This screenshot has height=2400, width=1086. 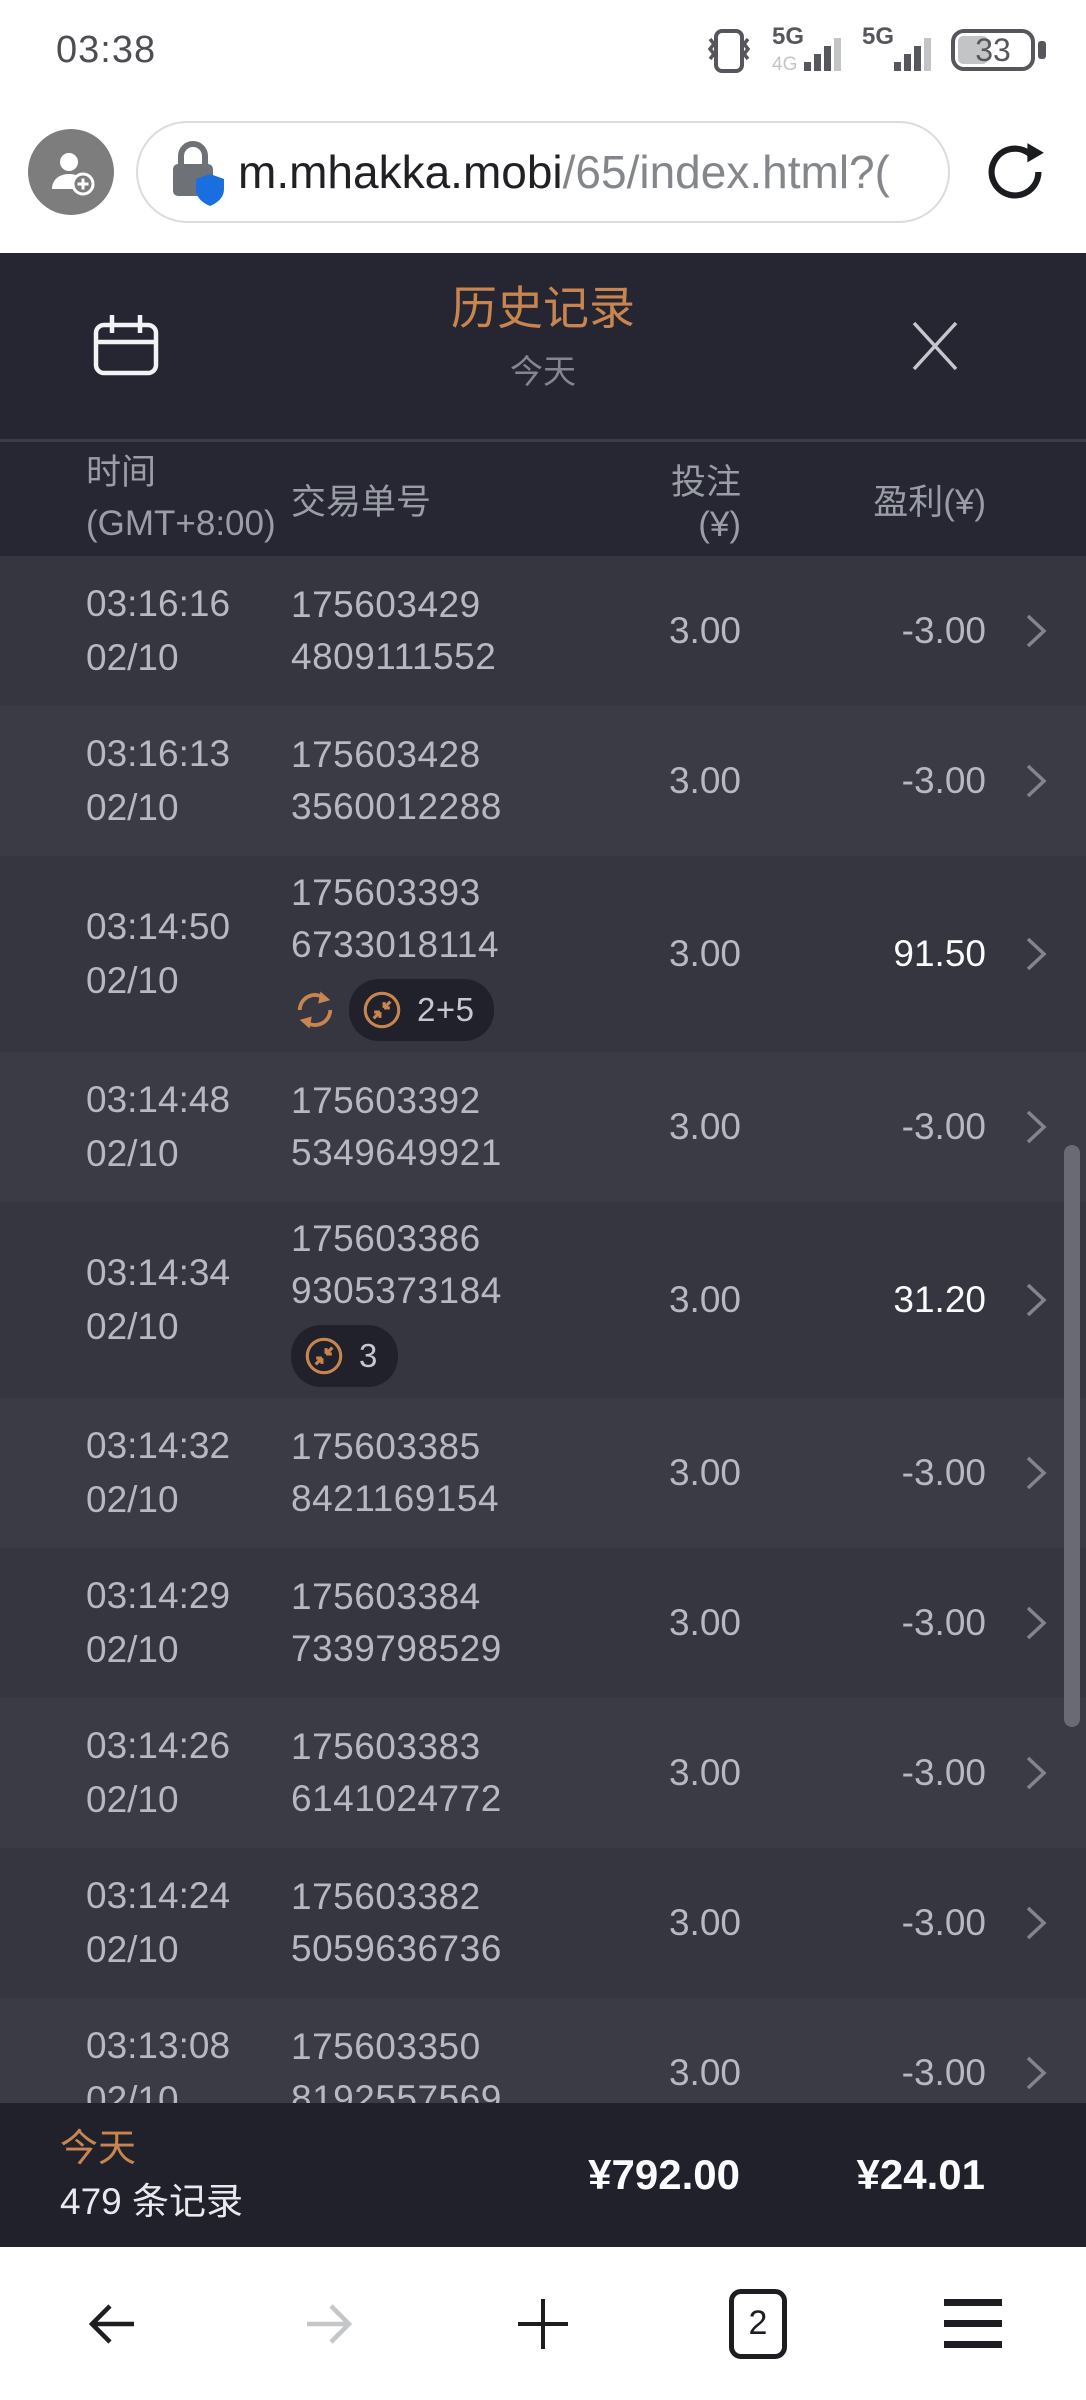 I want to click on browser-toolbar: m.mhakka.mobi/65/index.html?(, so click(x=543, y=171).